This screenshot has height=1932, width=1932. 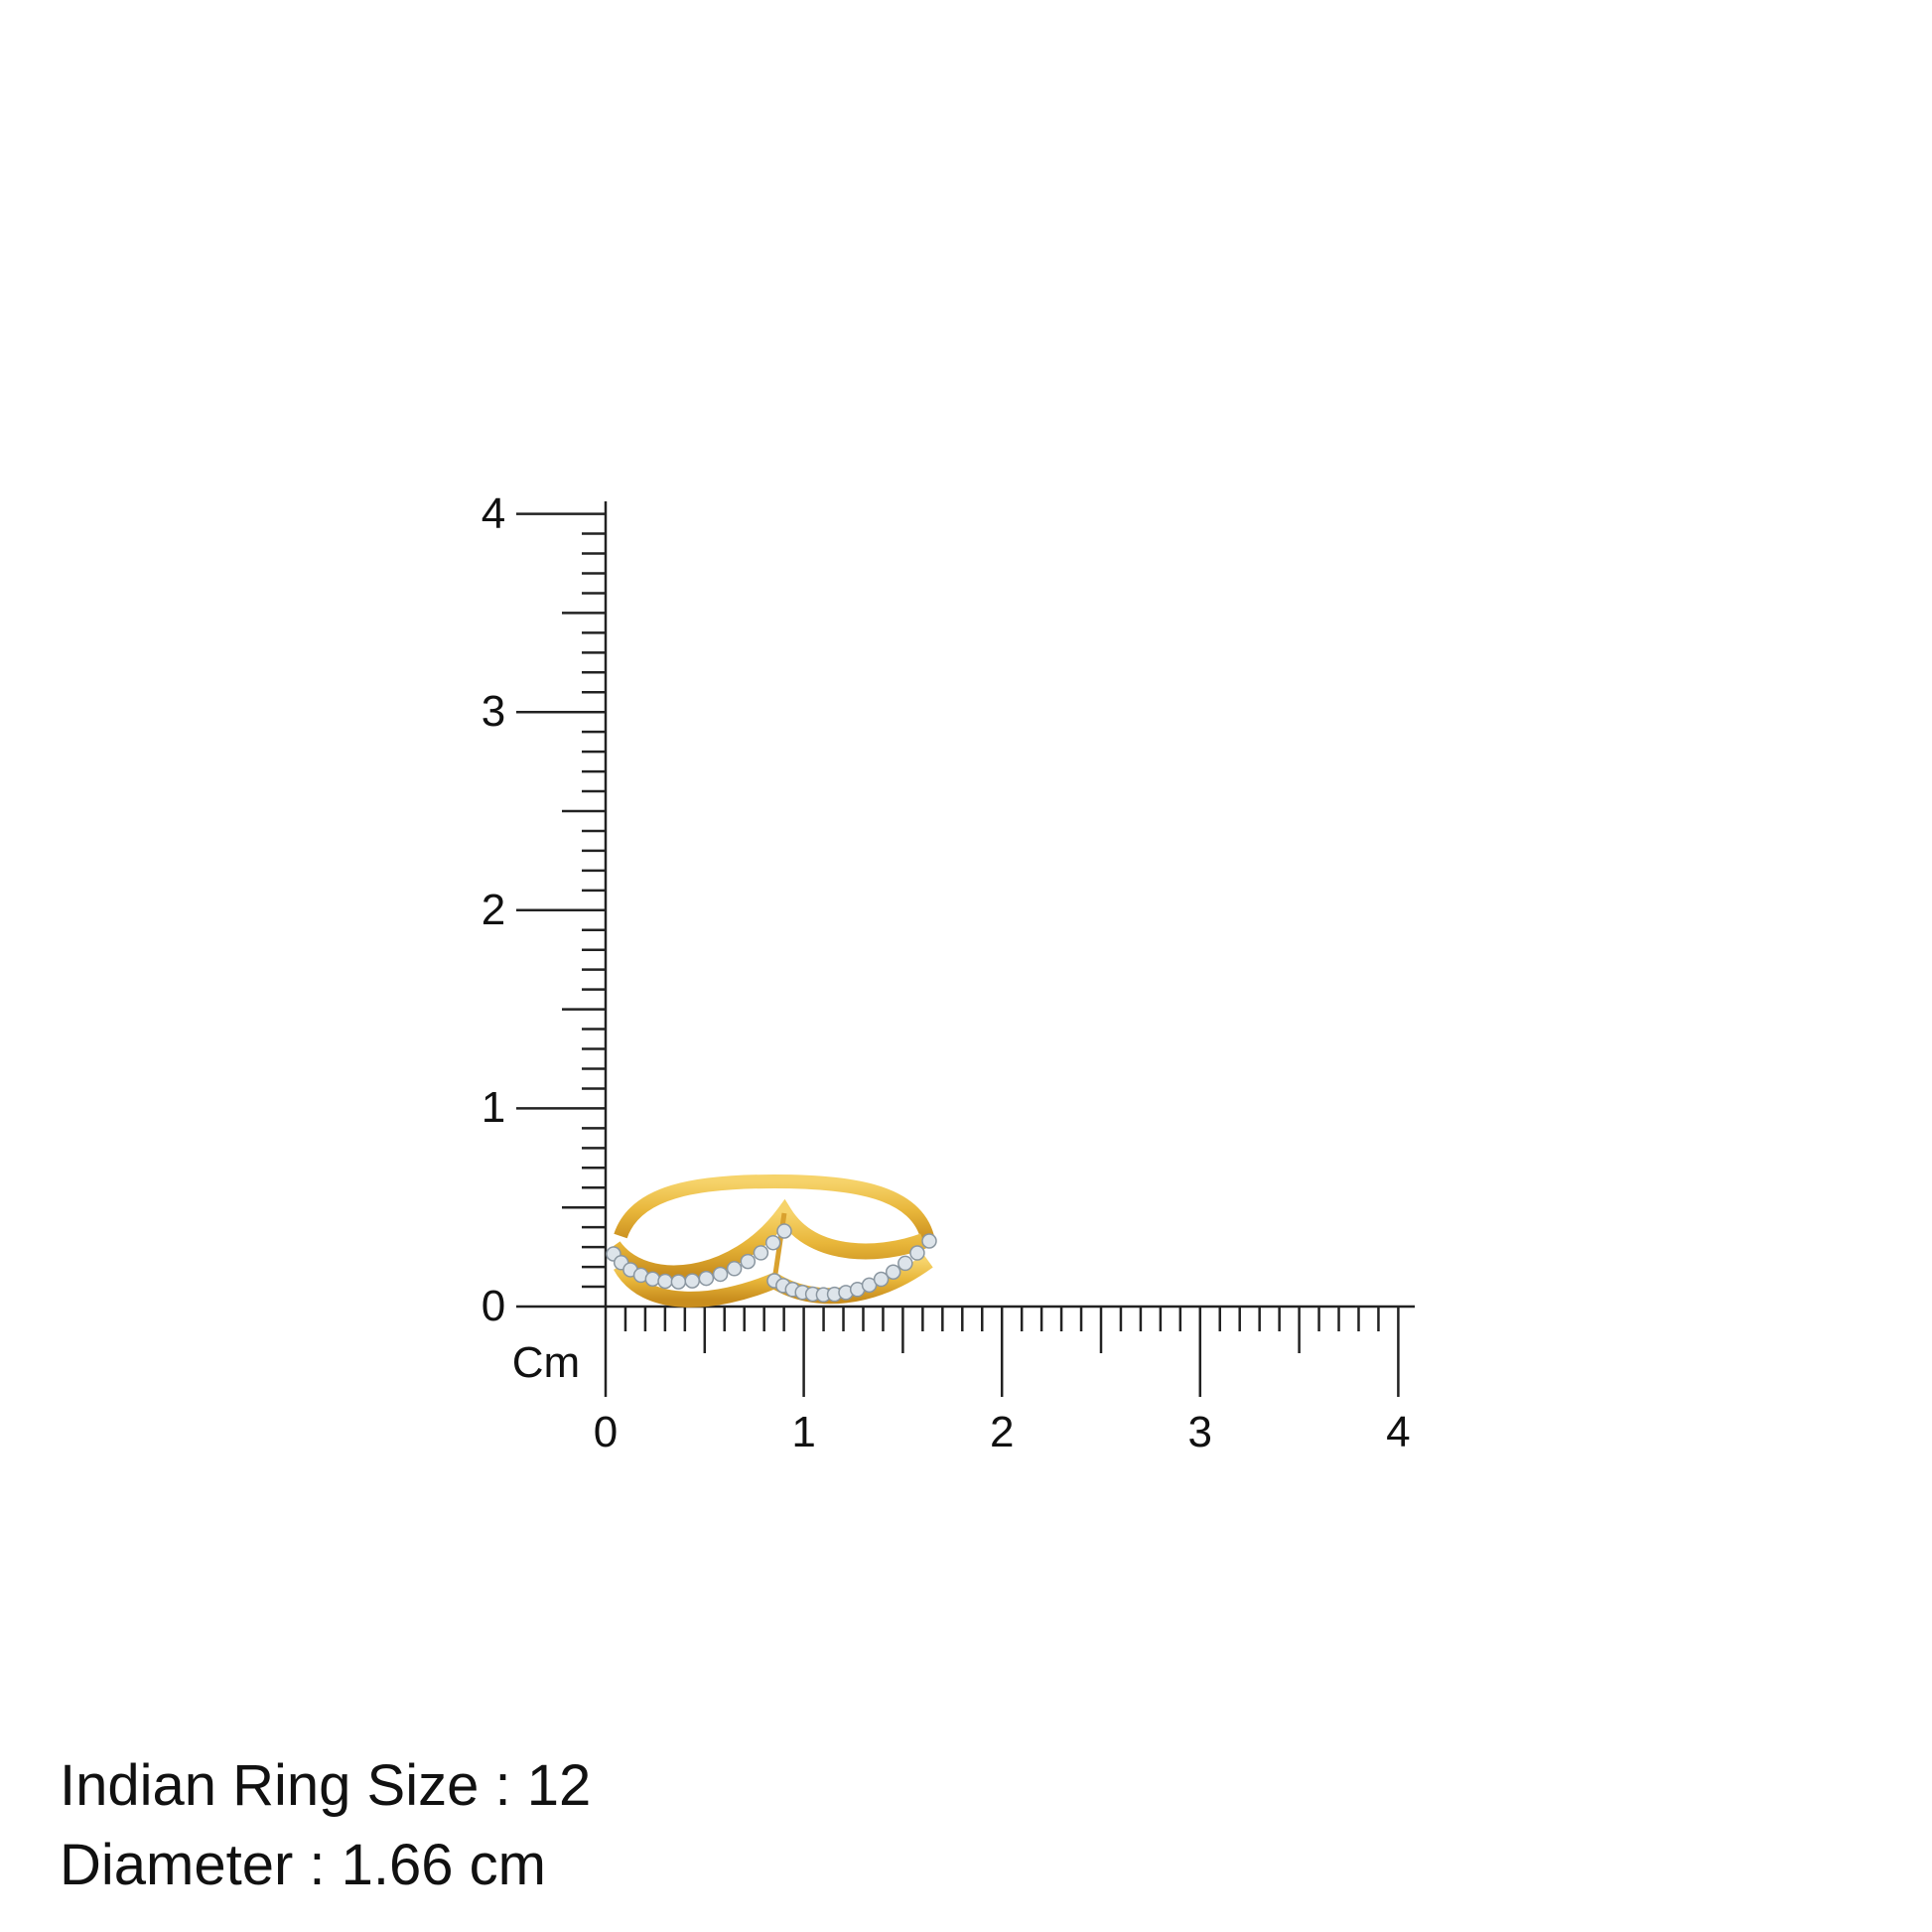 I want to click on x-tick-label: 3, so click(x=1200, y=1432).